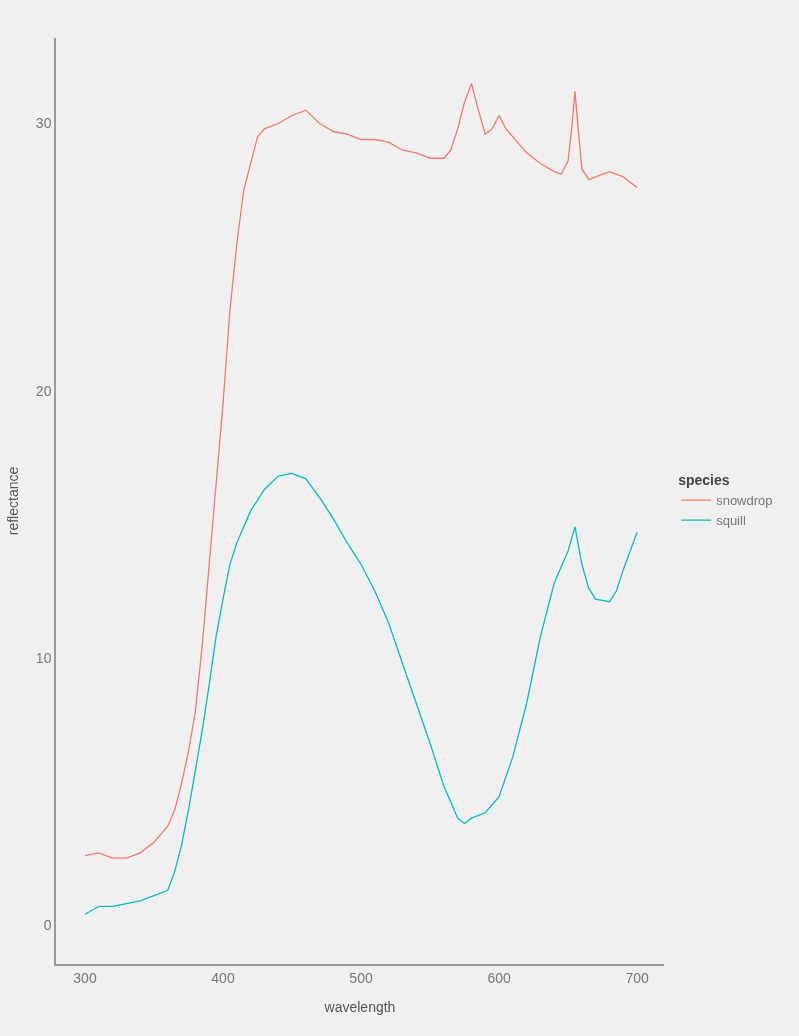 Image resolution: width=799 pixels, height=1036 pixels. What do you see at coordinates (43, 123) in the screenshot?
I see `y-tick-label: 30` at bounding box center [43, 123].